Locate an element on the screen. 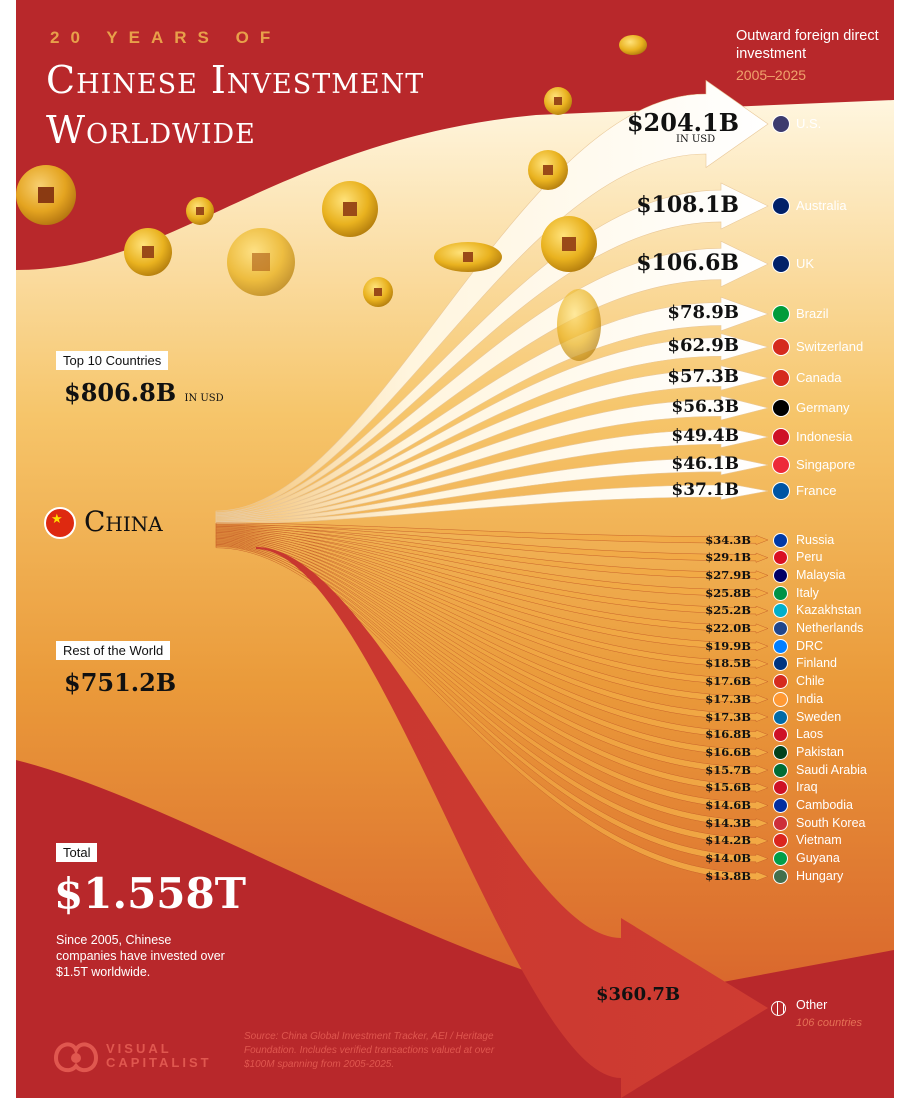  country-label: Sweden is located at coordinates (819, 716).